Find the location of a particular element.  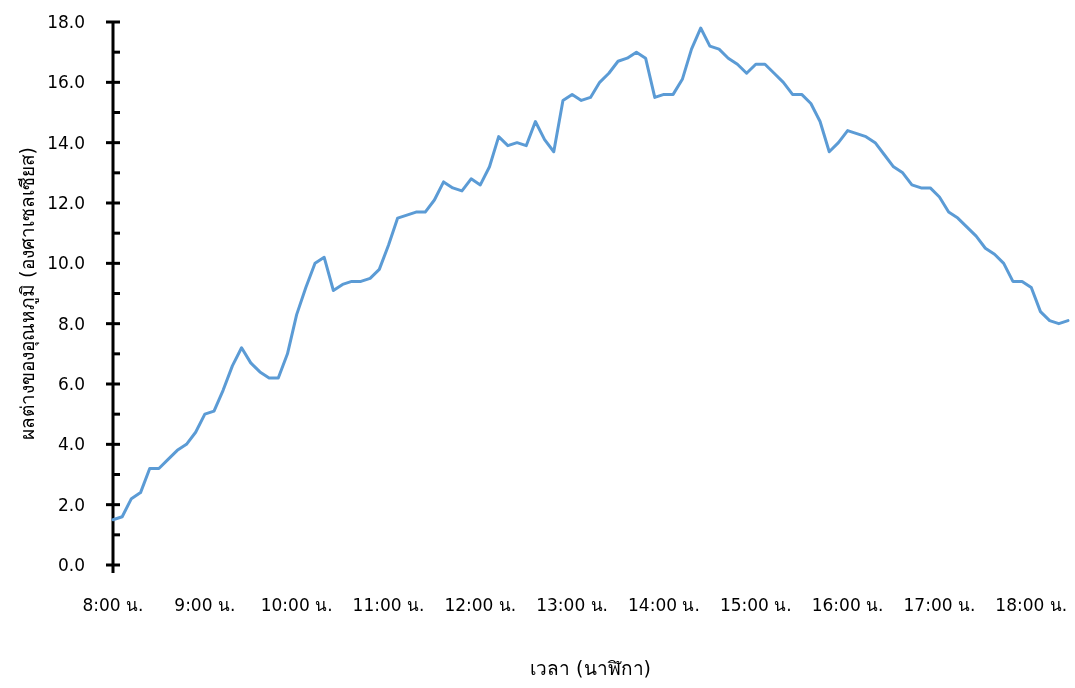

y-tick-label: 4.0 is located at coordinates (71, 444).